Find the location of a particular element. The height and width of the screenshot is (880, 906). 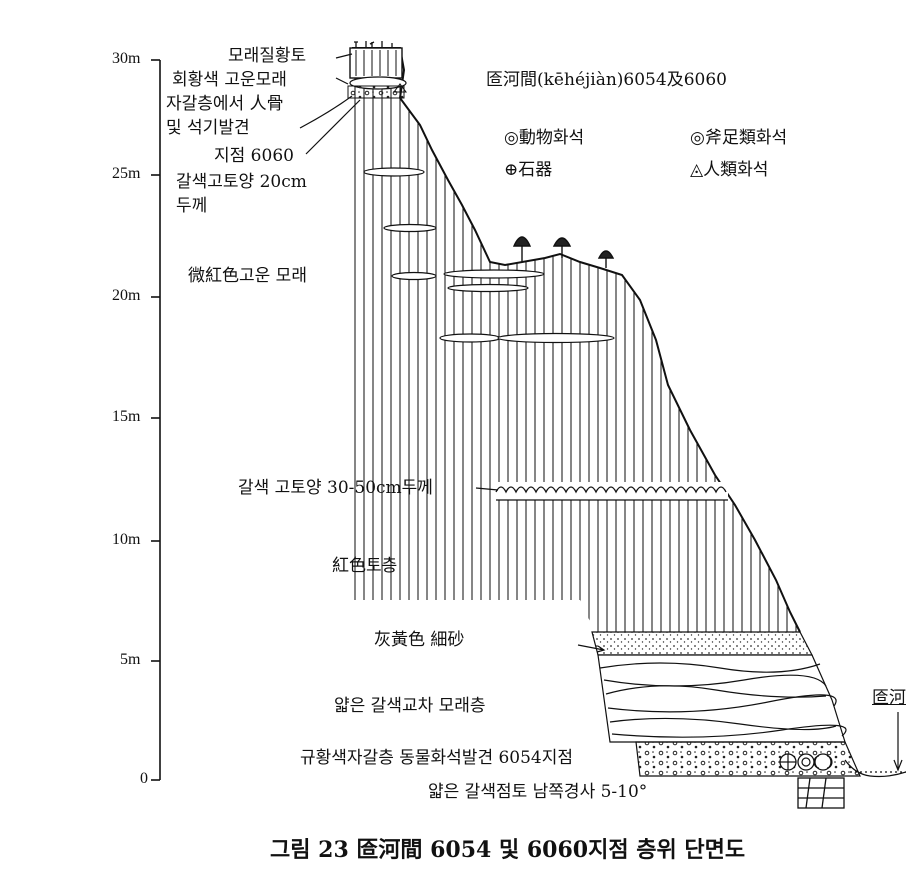

label-sandy-loess: 모래질황토 is located at coordinates (267, 56).